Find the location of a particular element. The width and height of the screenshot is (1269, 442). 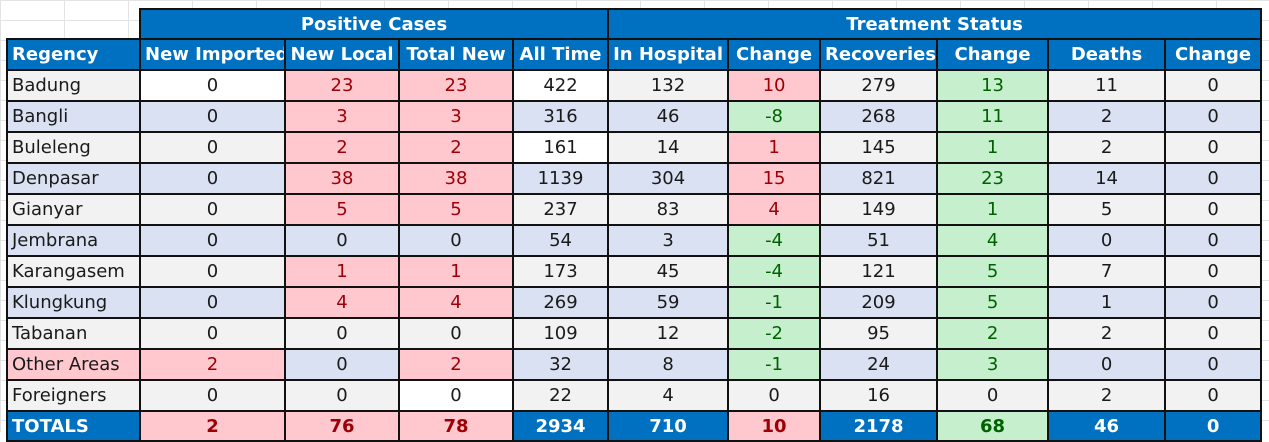

column-header-total-new: Total New is located at coordinates (456, 54).